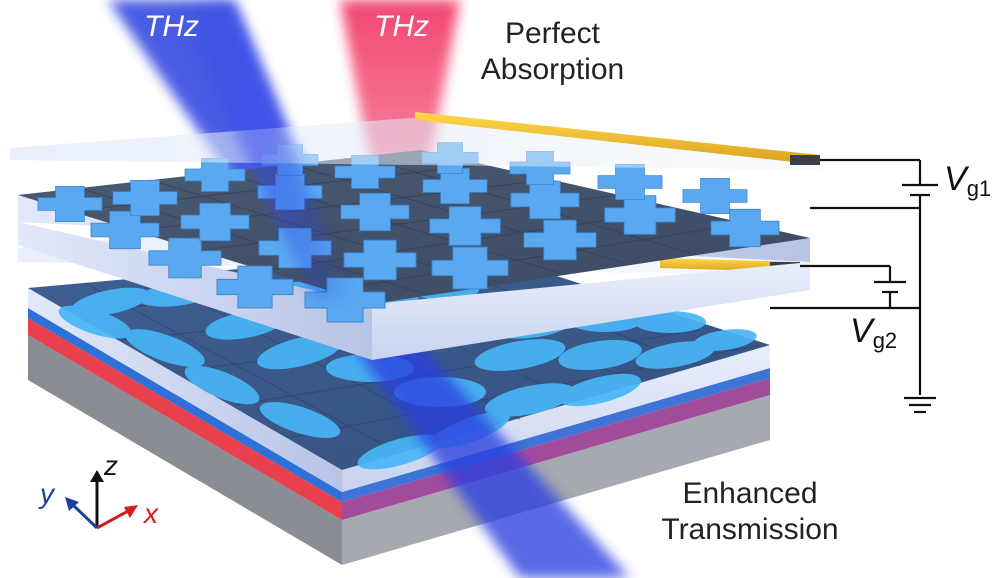  What do you see at coordinates (854, 286) in the screenshot?
I see `gate-circuit` at bounding box center [854, 286].